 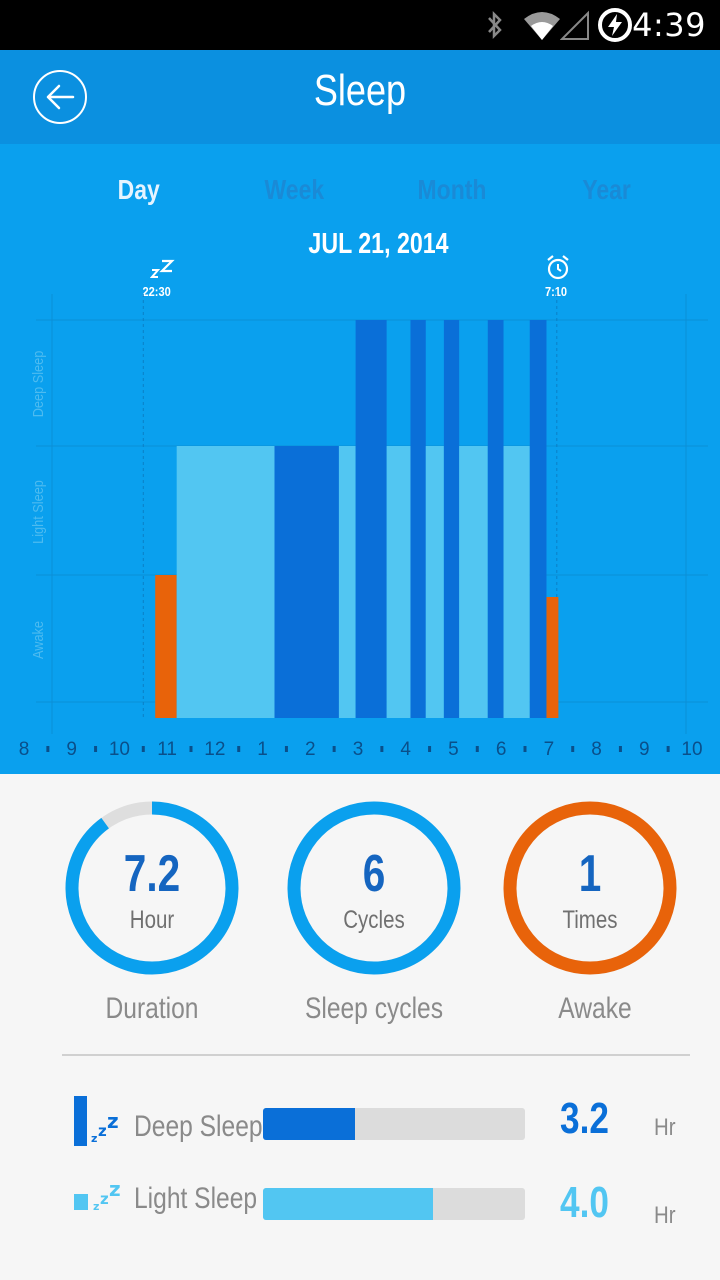 I want to click on x-tick-label: 11, so click(x=167, y=749).